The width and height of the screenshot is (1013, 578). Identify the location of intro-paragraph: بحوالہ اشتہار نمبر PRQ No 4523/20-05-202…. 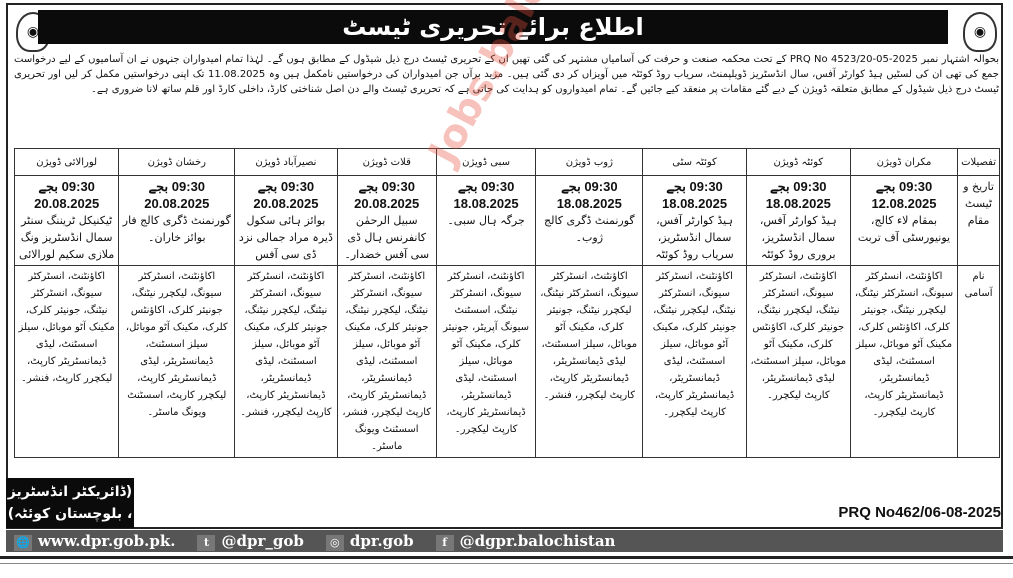
(507, 74).